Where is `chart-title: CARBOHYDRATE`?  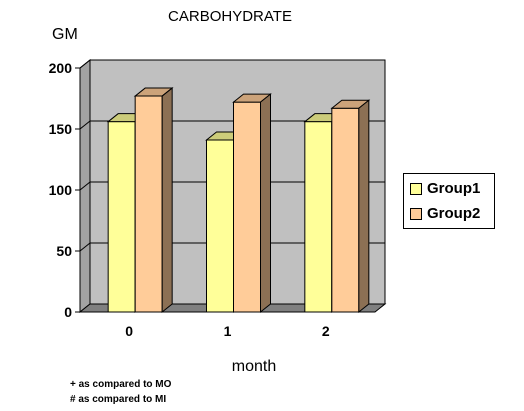 chart-title: CARBOHYDRATE is located at coordinates (230, 16).